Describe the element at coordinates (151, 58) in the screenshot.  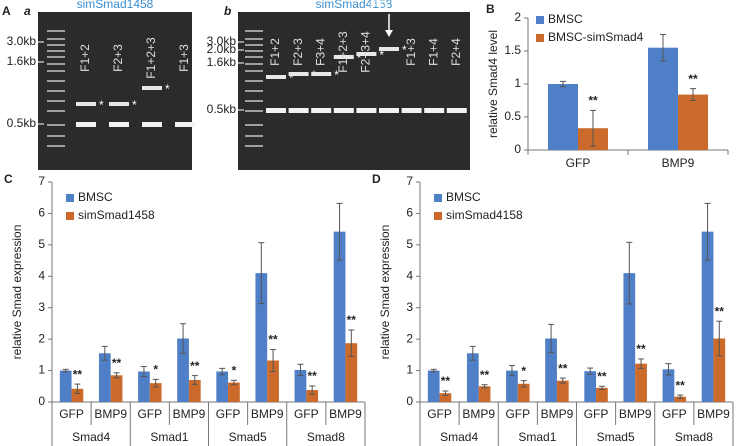
I see `lane-label: F1+2+3` at that location.